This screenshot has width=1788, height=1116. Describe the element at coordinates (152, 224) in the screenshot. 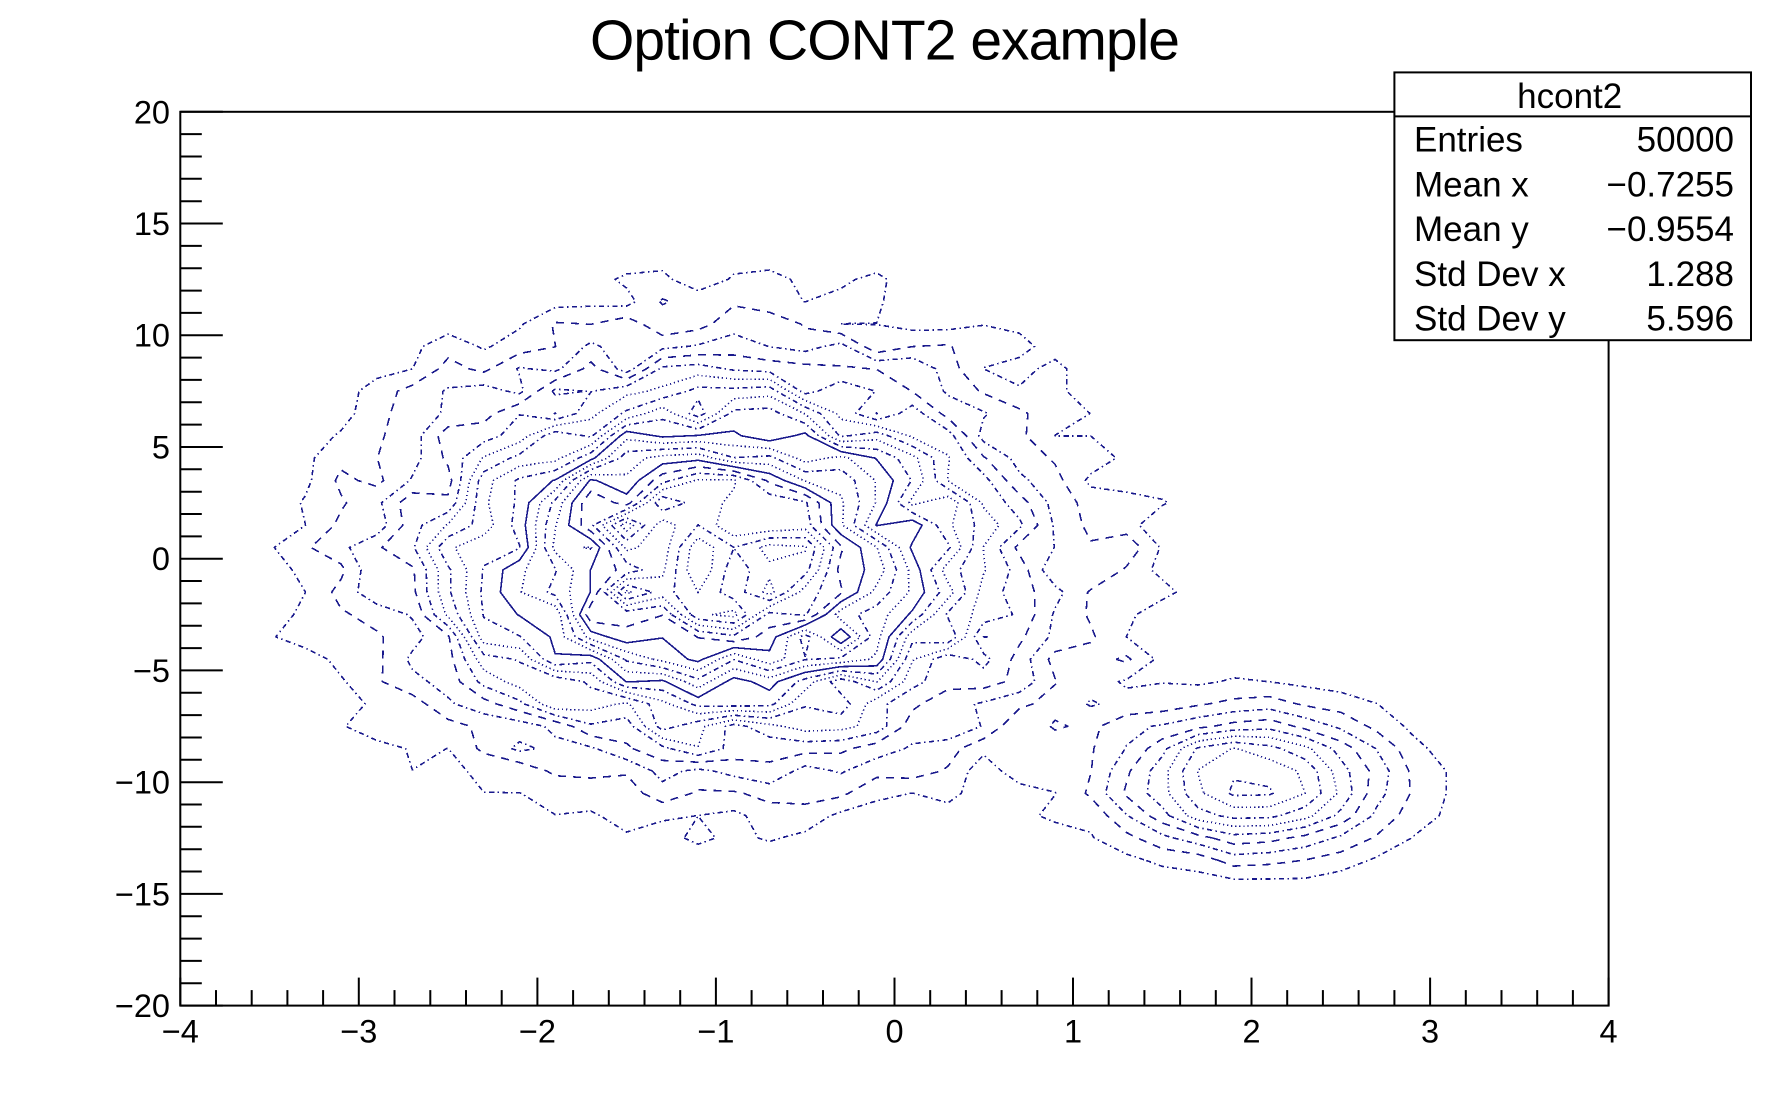

I see `svg-text: 15` at that location.